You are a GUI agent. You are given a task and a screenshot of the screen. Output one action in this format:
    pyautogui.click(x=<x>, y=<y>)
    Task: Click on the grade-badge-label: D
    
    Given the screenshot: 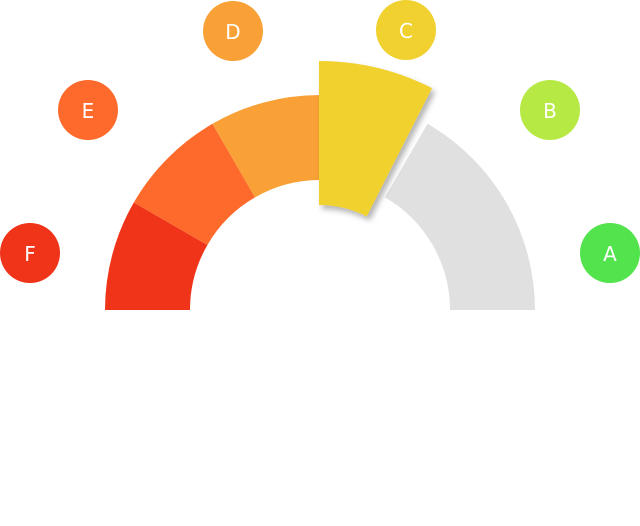 What is the action you would take?
    pyautogui.click(x=232, y=32)
    